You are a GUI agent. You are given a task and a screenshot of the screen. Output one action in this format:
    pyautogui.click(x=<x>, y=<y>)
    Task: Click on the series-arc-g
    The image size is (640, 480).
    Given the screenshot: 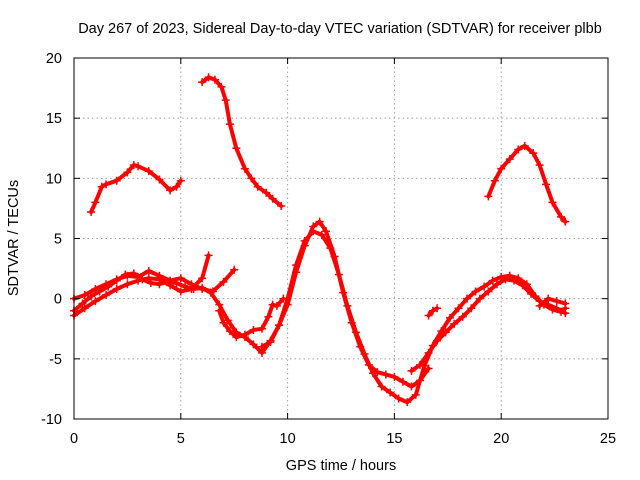 What is the action you would take?
    pyautogui.click(x=251, y=318)
    